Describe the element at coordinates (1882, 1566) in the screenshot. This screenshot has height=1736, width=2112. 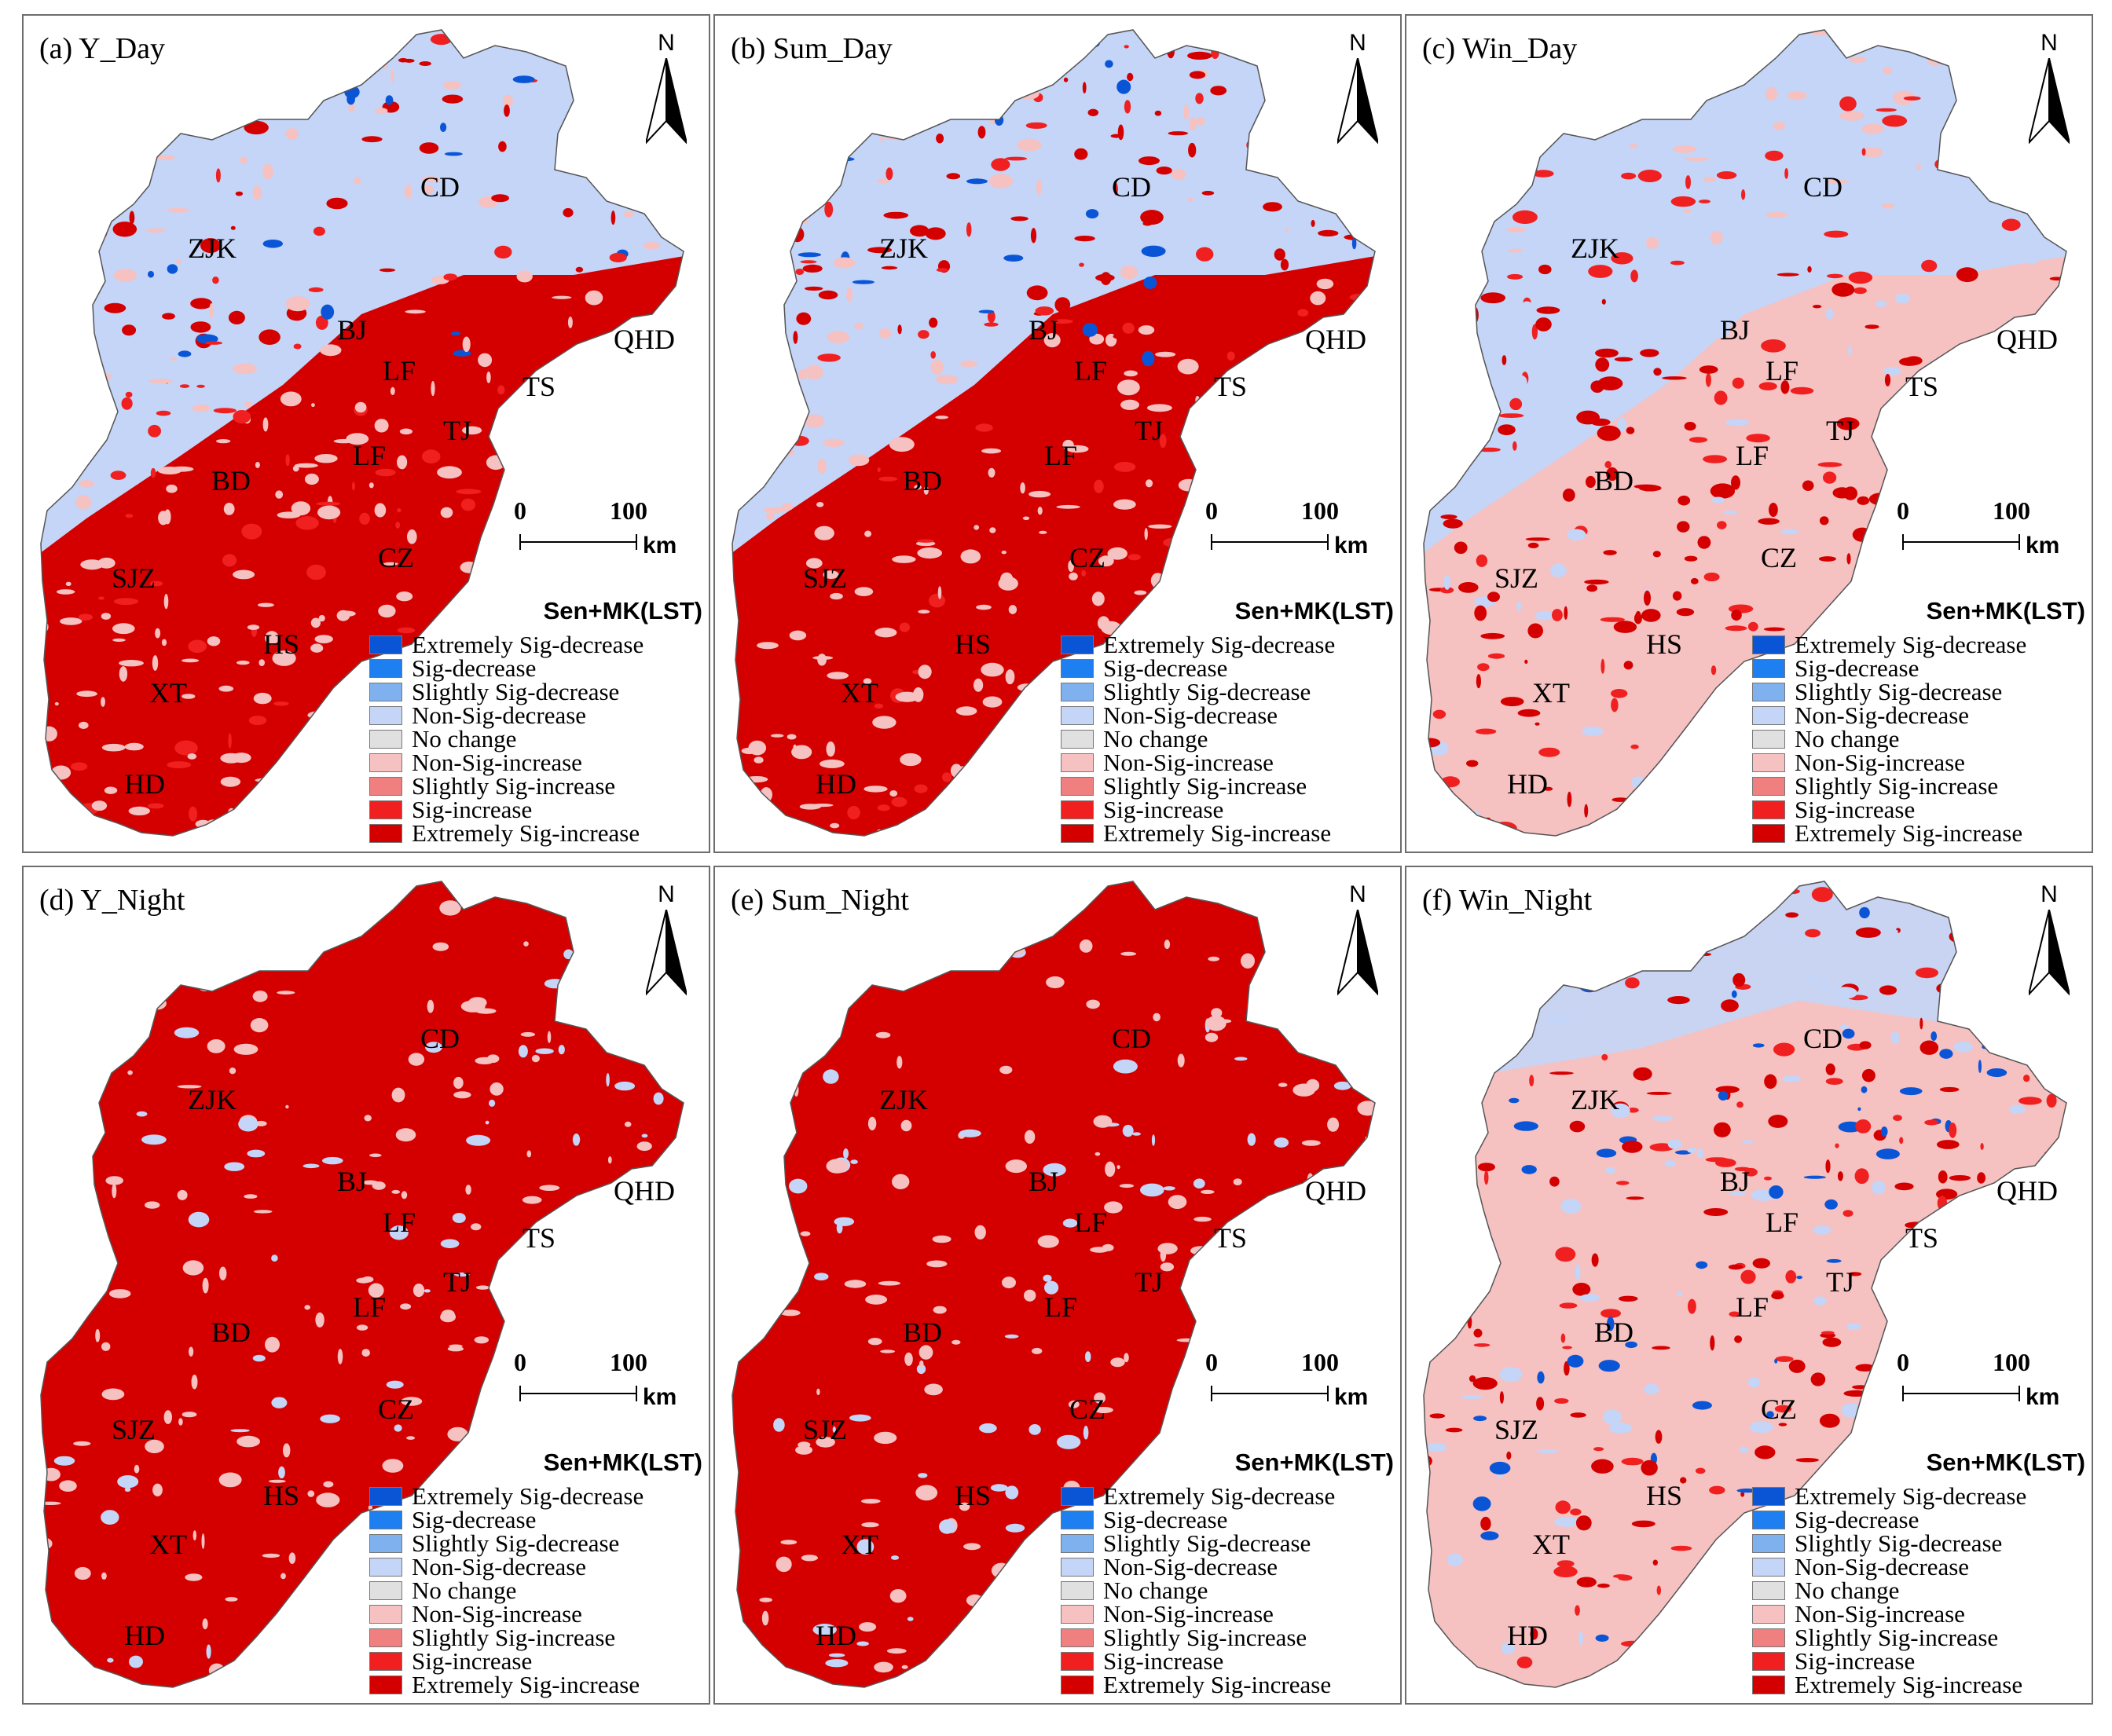
I see `legend-label: Non-Sig-decrease` at that location.